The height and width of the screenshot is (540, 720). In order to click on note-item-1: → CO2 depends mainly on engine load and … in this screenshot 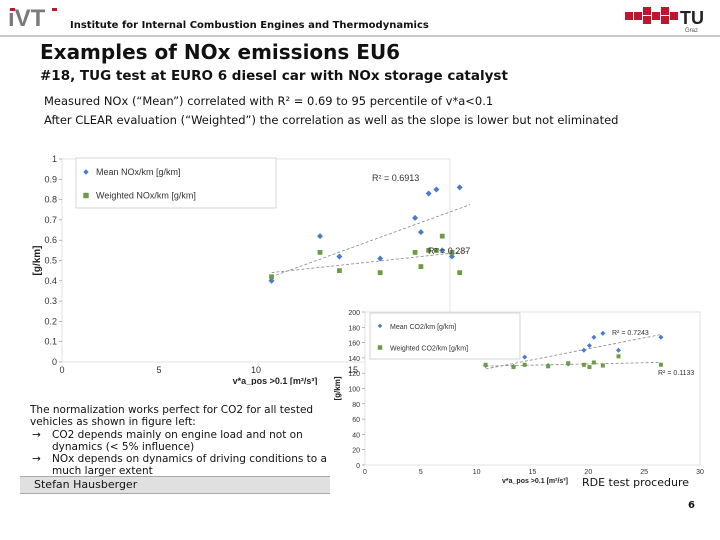, I will do `click(182, 441)`.